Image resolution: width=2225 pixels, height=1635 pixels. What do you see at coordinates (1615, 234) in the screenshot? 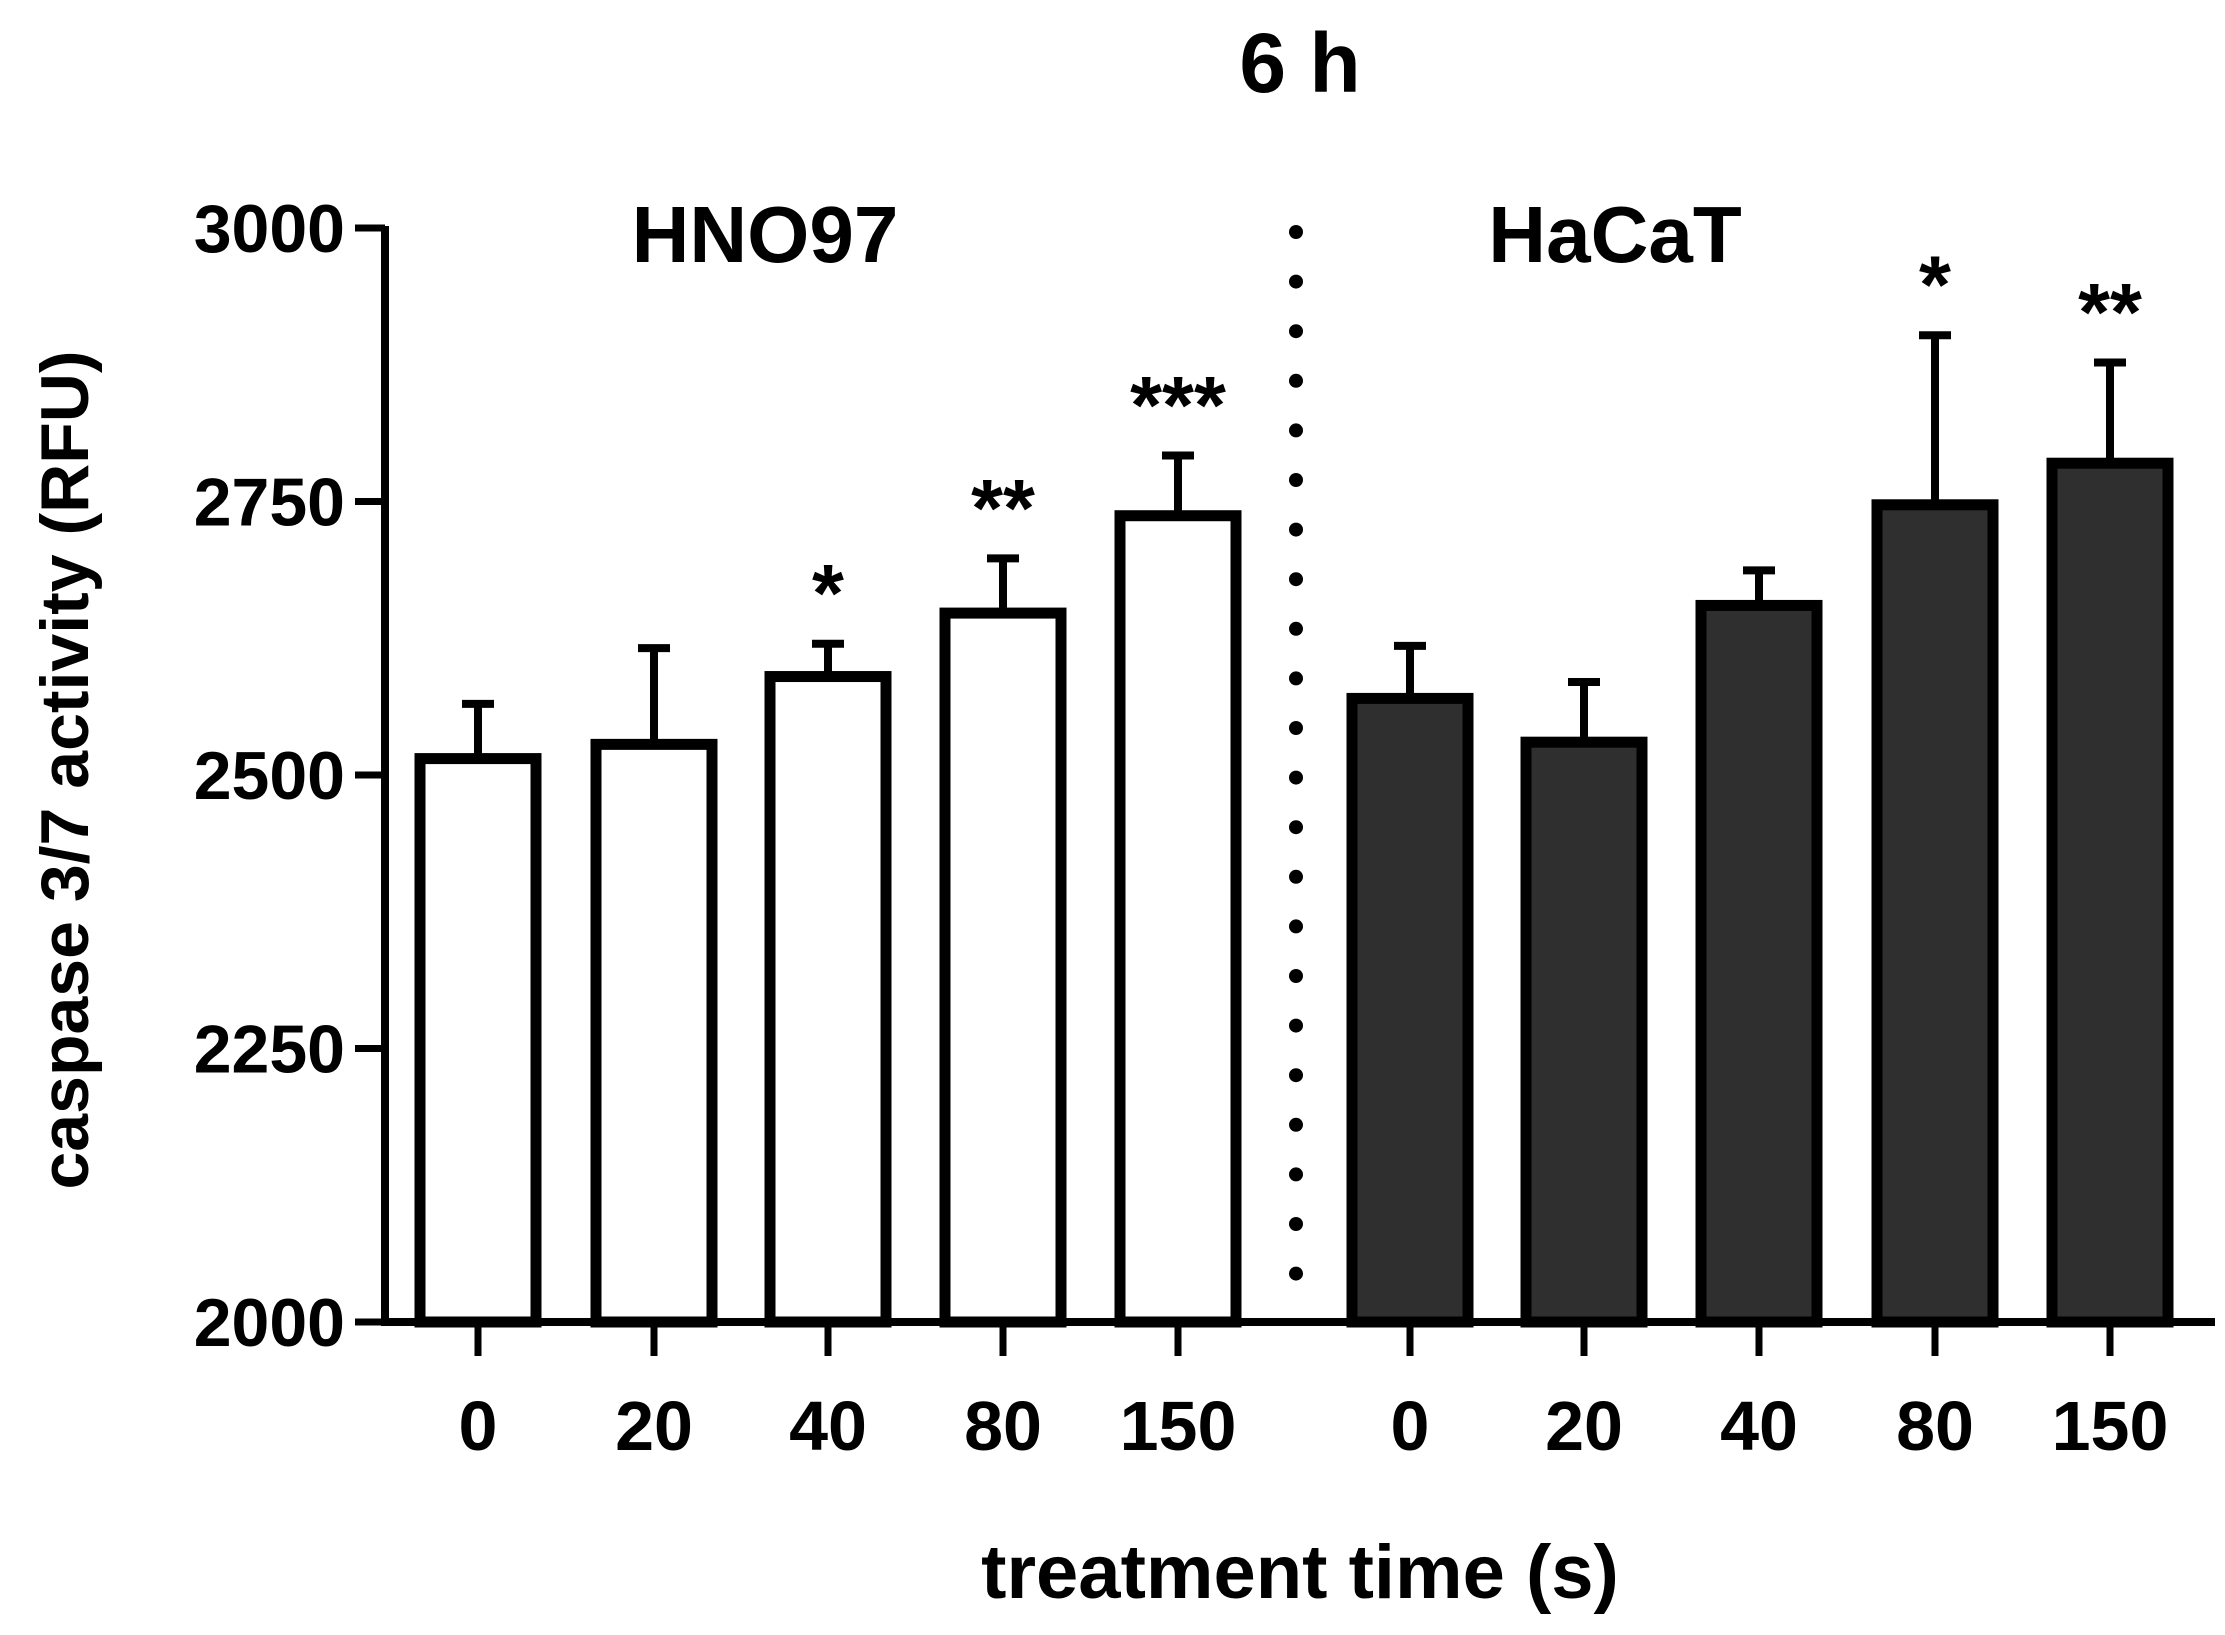
I see `group-label-hacat: HaCaT` at bounding box center [1615, 234].